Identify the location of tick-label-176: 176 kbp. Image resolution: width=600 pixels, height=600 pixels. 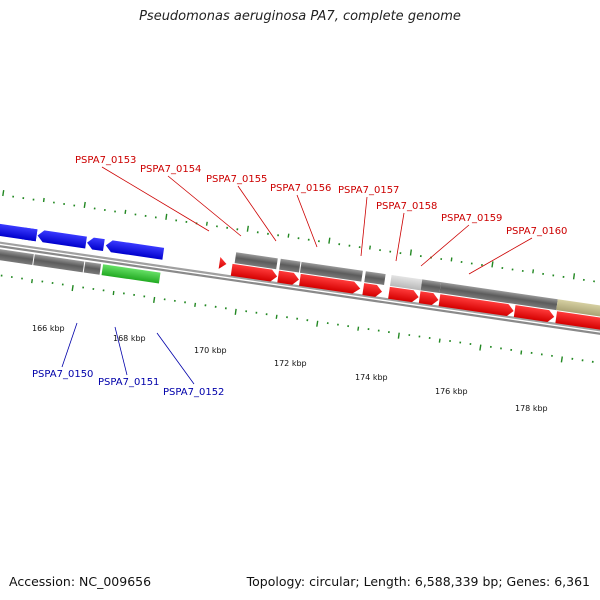
(451, 391).